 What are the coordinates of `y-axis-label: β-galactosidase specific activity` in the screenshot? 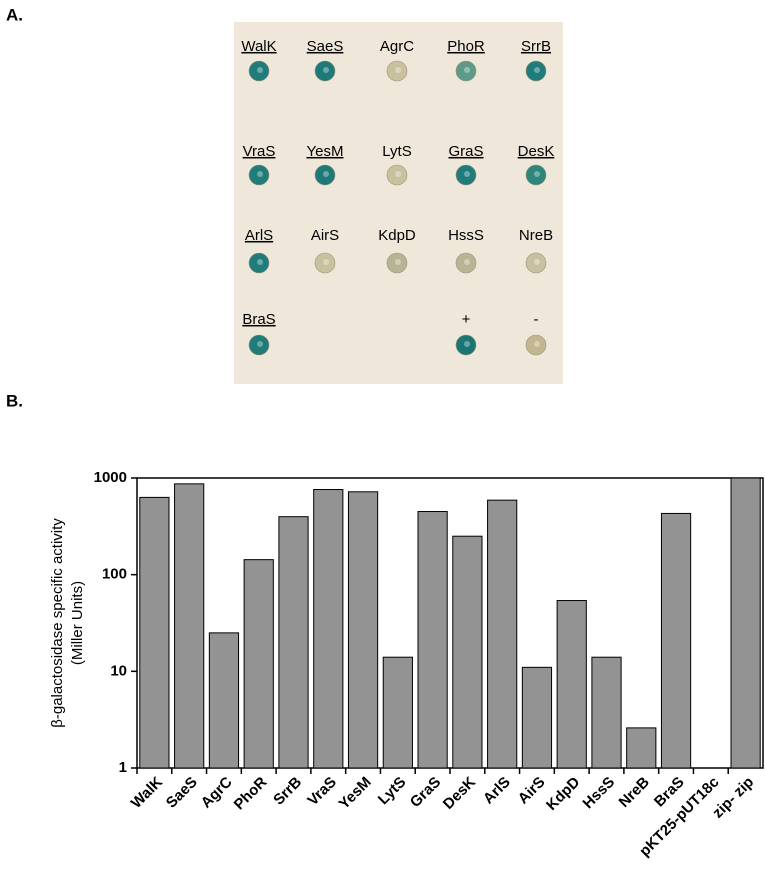 It's located at (57, 623).